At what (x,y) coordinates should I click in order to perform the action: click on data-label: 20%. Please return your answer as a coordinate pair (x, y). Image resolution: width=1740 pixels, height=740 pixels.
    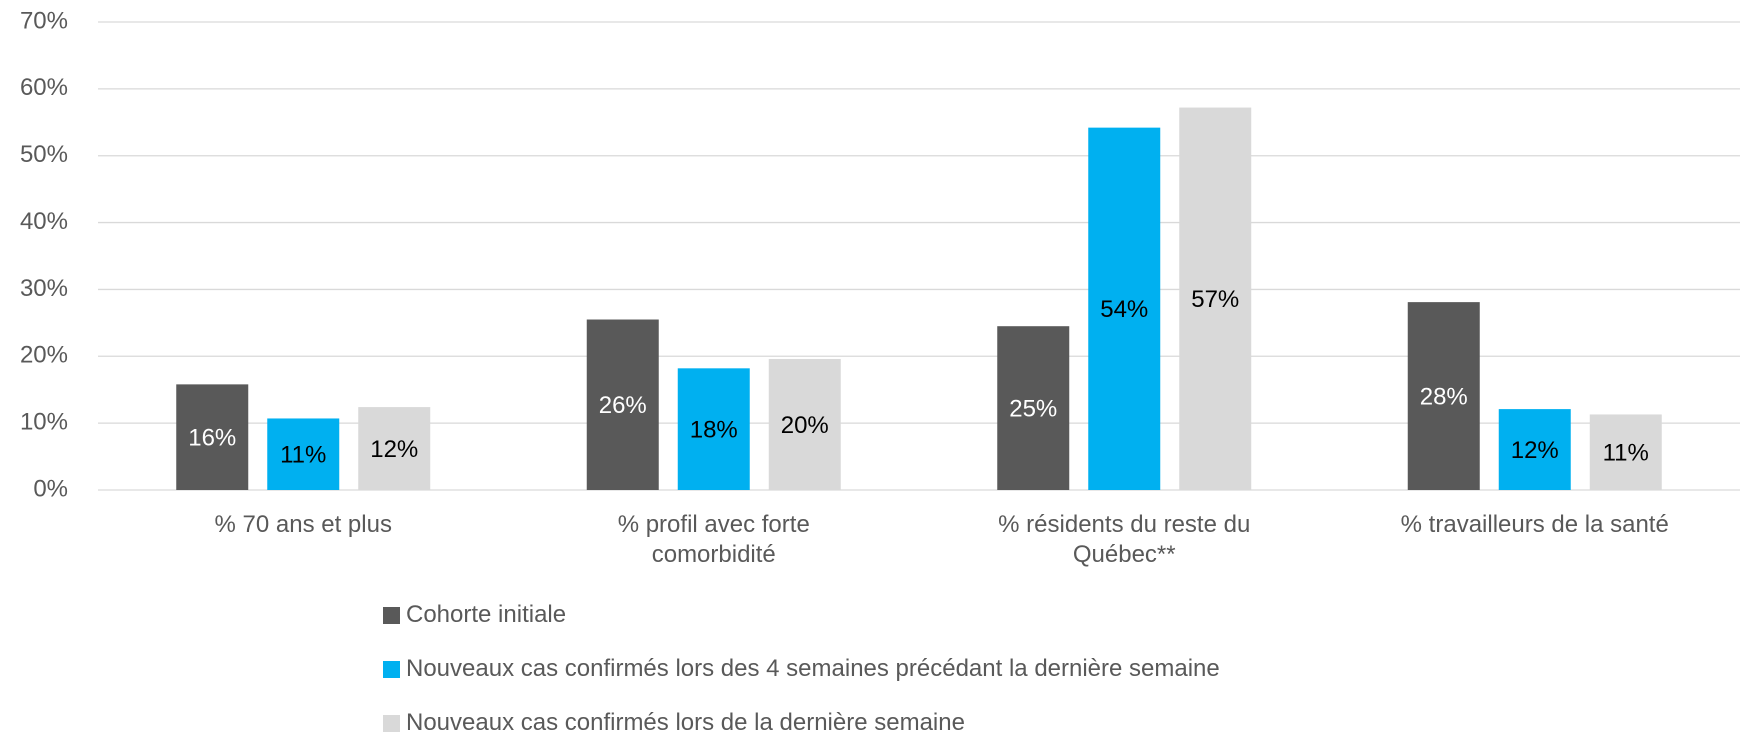
    Looking at the image, I should click on (805, 425).